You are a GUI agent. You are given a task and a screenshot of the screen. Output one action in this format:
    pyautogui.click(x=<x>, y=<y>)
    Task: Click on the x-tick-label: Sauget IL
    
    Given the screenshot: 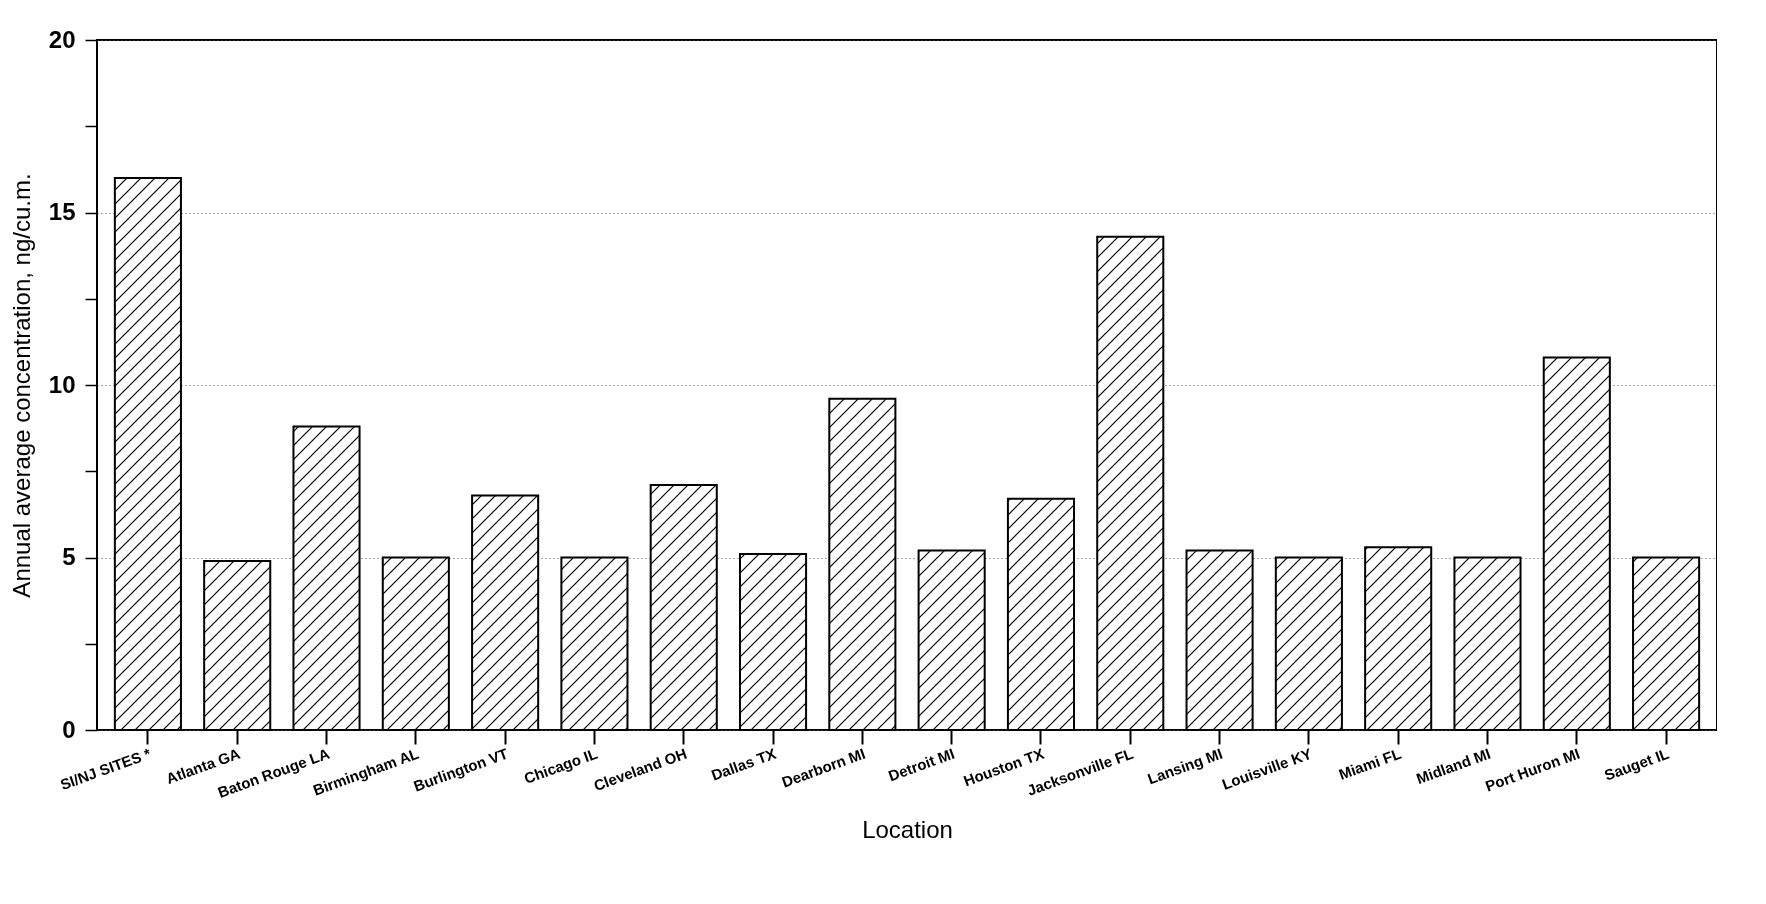 What is the action you would take?
    pyautogui.click(x=1636, y=764)
    